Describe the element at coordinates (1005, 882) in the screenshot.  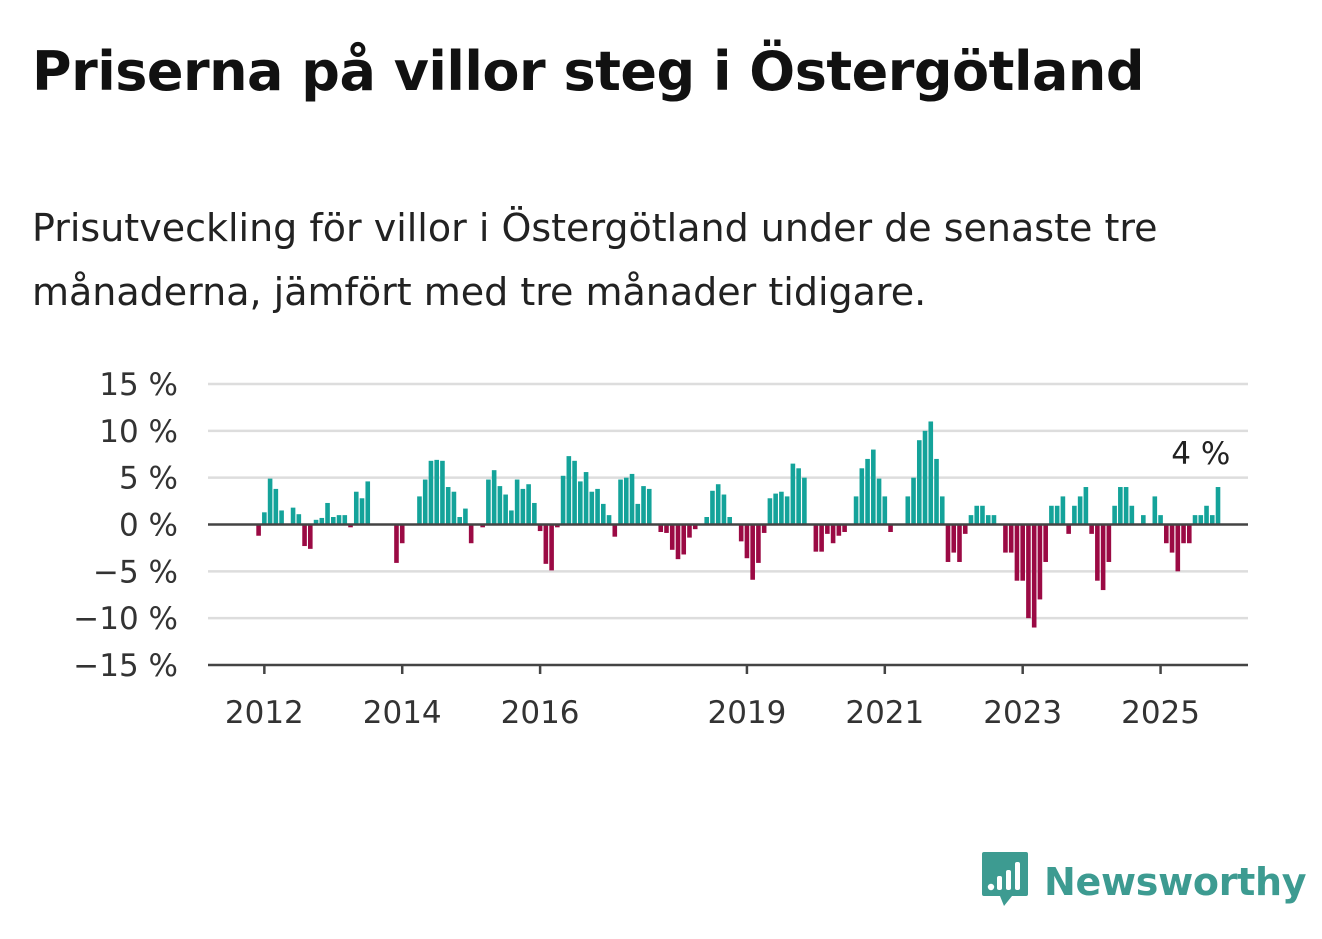
I see `bar-chart-speech-icon` at that location.